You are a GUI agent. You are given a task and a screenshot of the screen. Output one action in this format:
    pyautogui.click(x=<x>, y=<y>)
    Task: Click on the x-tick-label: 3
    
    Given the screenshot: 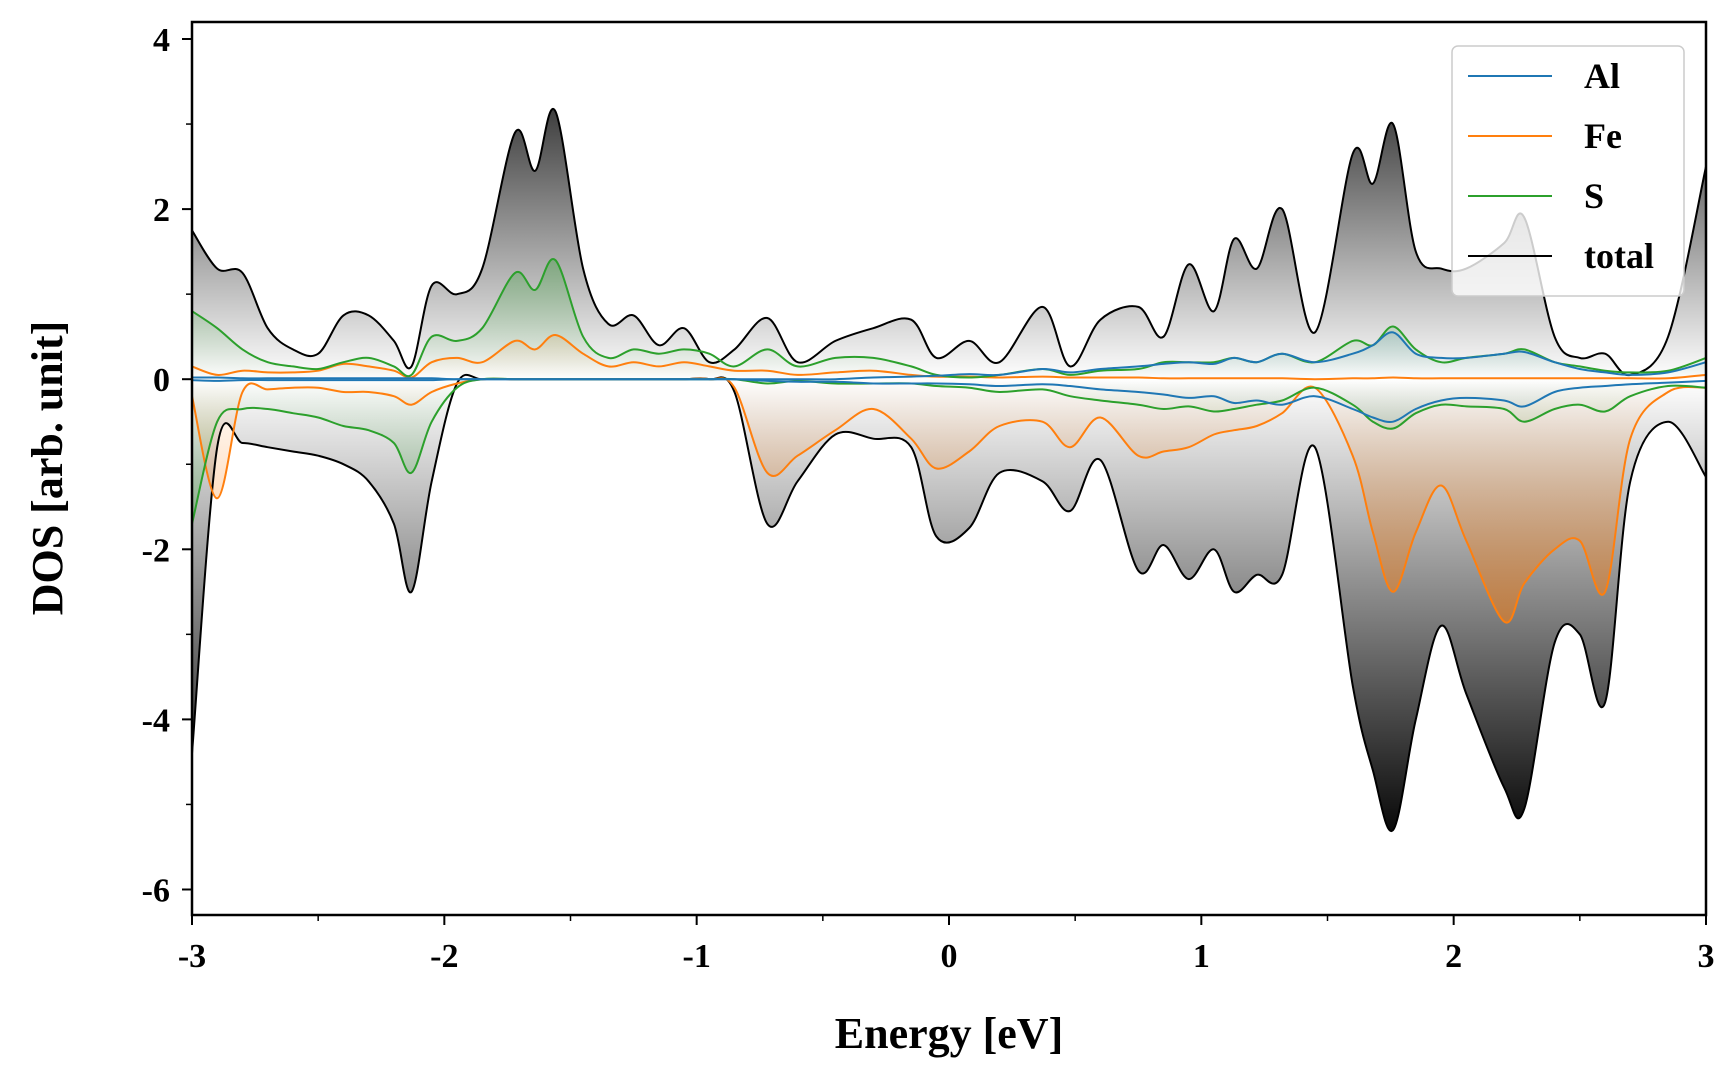 What is the action you would take?
    pyautogui.click(x=1706, y=956)
    